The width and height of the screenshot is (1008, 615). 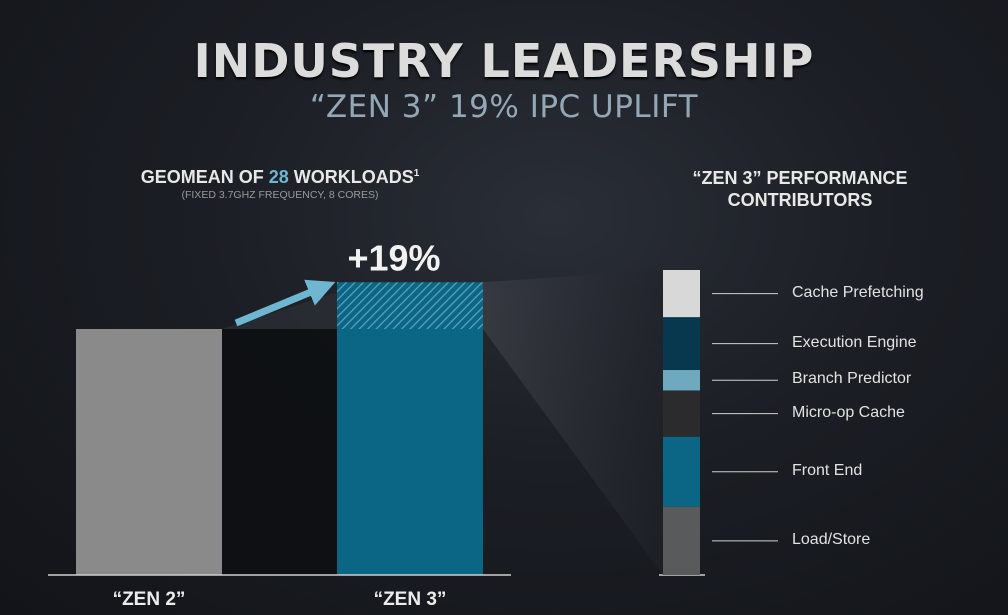 What do you see at coordinates (393, 257) in the screenshot?
I see `uplift-label: +19%` at bounding box center [393, 257].